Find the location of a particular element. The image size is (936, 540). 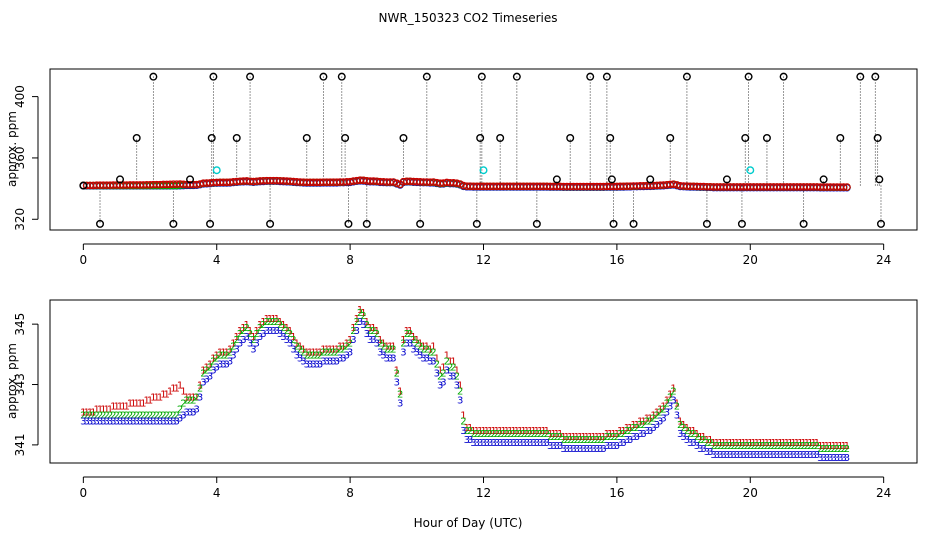

upper-panel-baseline-points is located at coordinates (465, 184).